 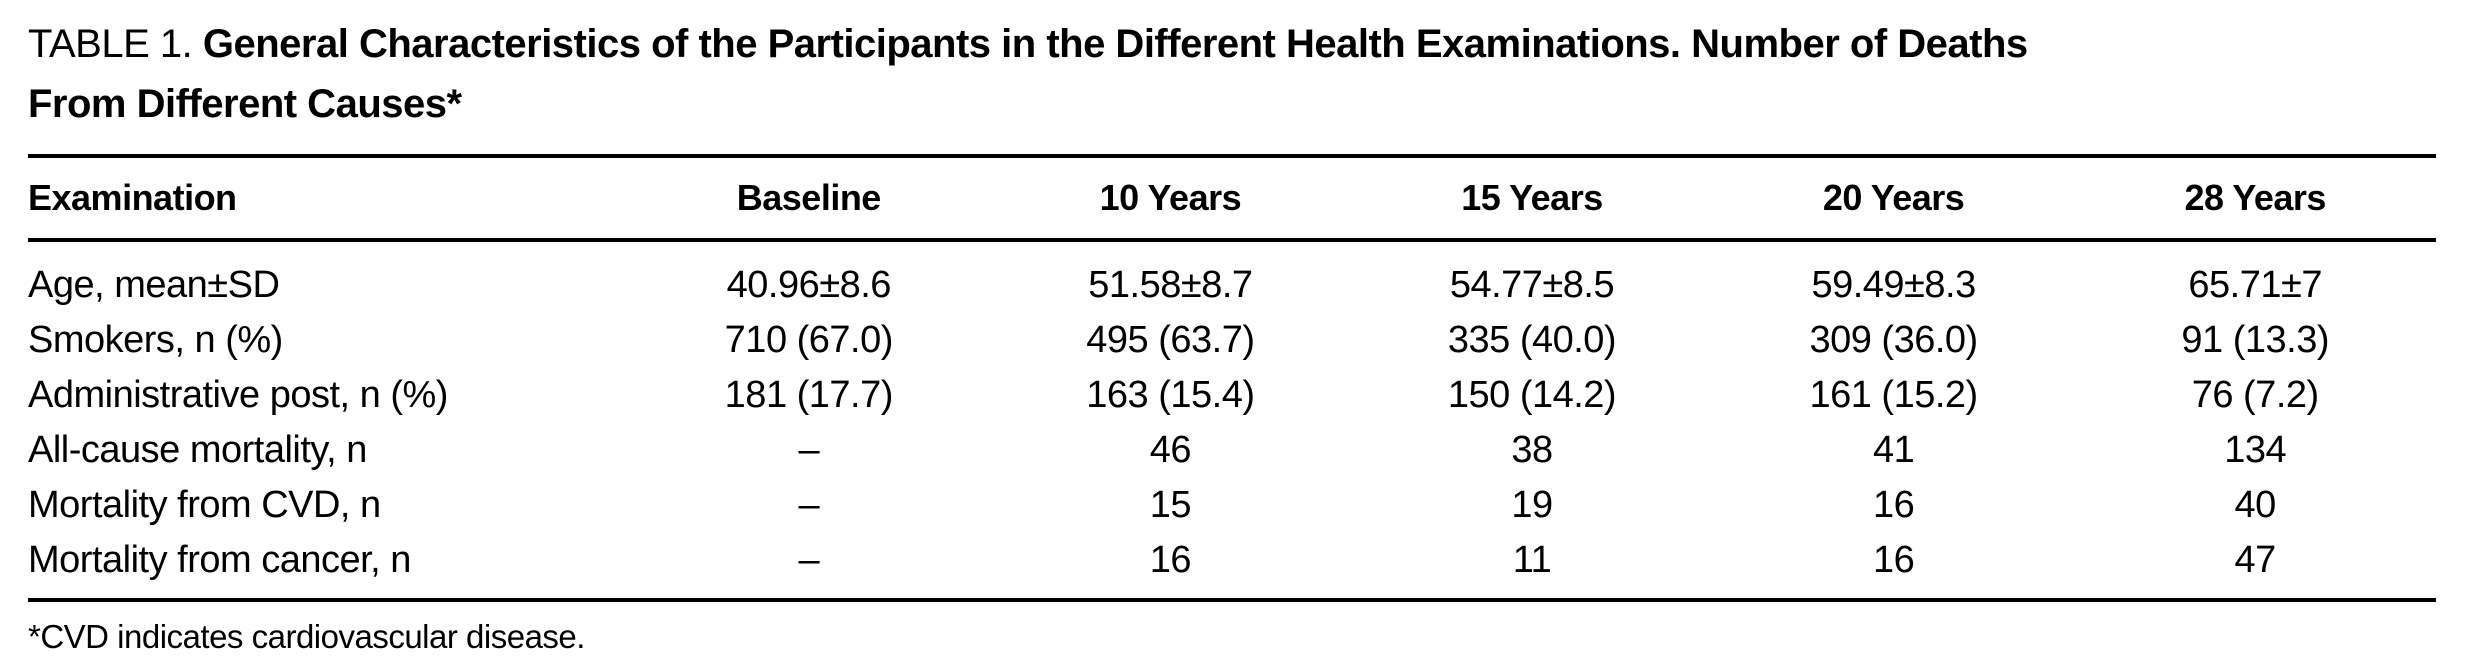 I want to click on cell: 51.58±8.7, so click(x=1170, y=285).